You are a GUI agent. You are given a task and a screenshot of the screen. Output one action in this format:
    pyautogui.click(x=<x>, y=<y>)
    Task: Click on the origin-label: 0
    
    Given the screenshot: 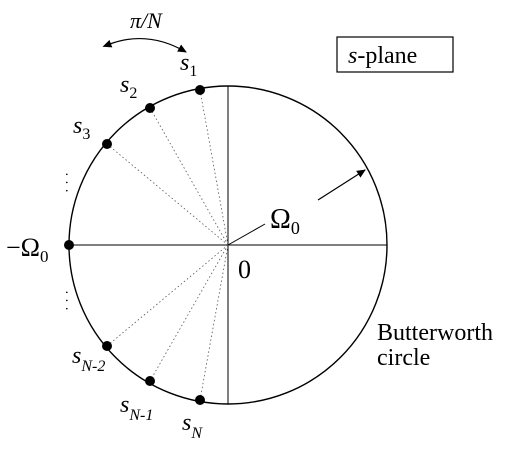 What is the action you would take?
    pyautogui.click(x=244, y=269)
    